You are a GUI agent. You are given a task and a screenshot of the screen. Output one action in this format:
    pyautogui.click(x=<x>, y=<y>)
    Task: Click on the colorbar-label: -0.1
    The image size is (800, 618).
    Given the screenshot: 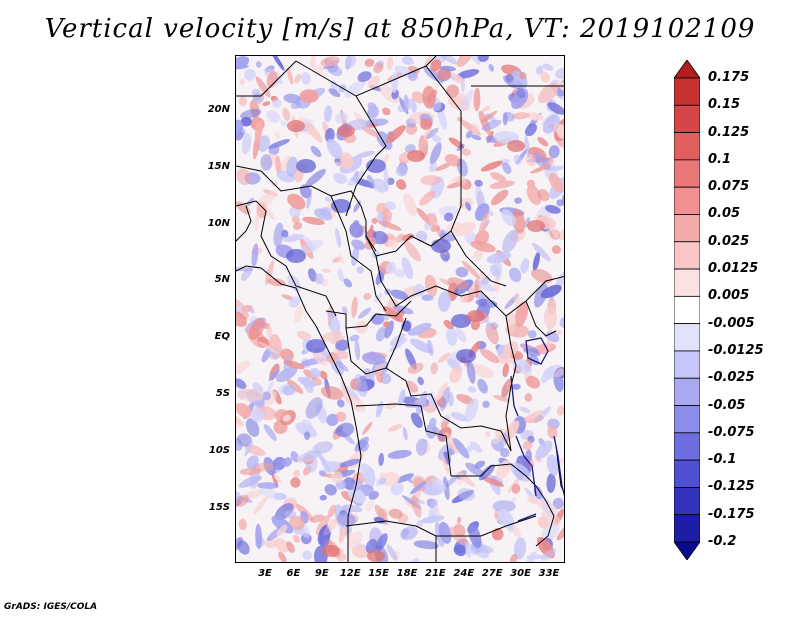 What is the action you would take?
    pyautogui.click(x=722, y=460)
    